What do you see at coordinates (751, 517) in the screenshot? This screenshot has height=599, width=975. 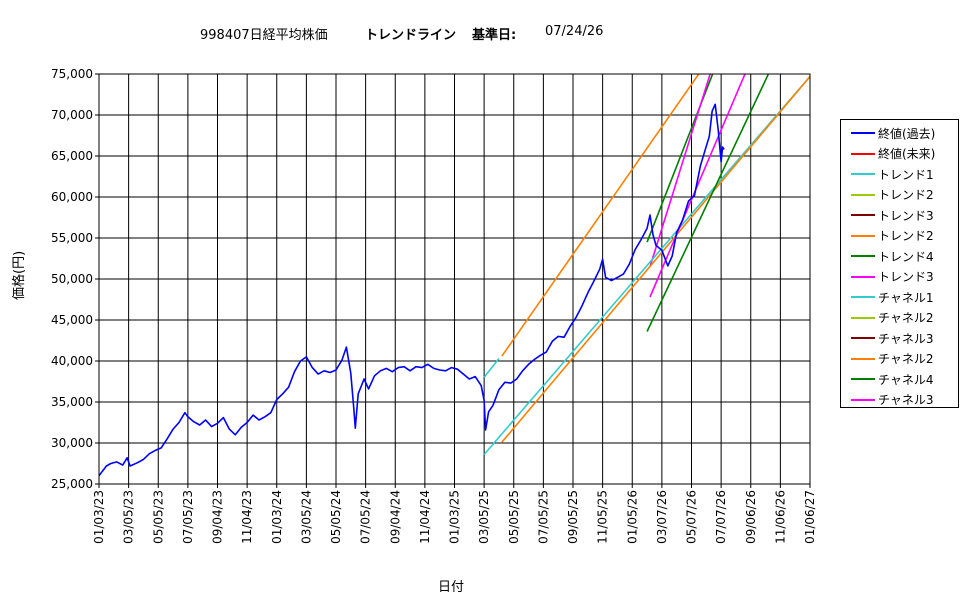 I see `x-tick-label: 09/06/26` at bounding box center [751, 517].